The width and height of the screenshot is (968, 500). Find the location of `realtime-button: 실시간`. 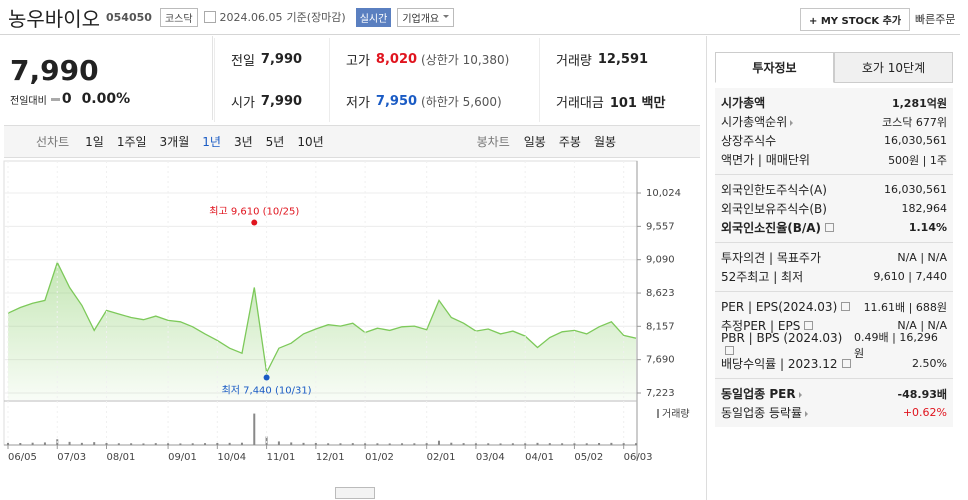

realtime-button: 실시간 is located at coordinates (373, 17).